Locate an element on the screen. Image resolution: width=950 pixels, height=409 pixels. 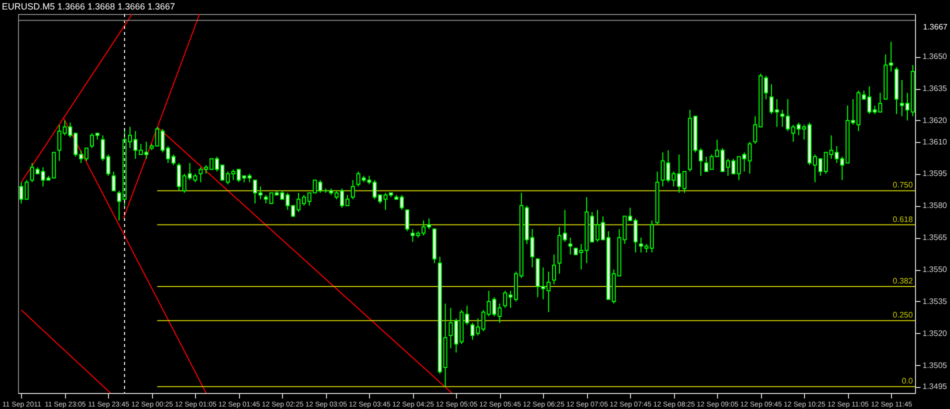
annotation: 0.0 is located at coordinates (908, 381).